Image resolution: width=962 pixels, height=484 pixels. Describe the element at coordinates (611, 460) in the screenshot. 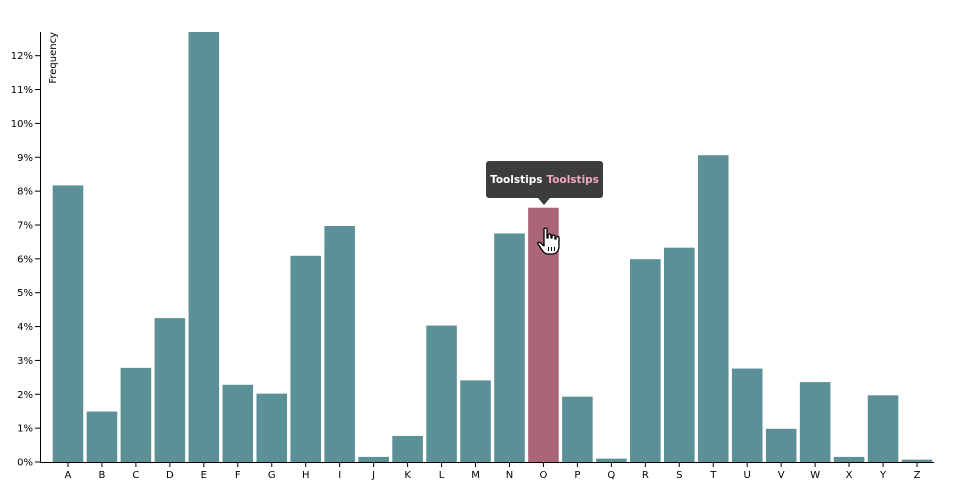

I see `bar-q` at that location.